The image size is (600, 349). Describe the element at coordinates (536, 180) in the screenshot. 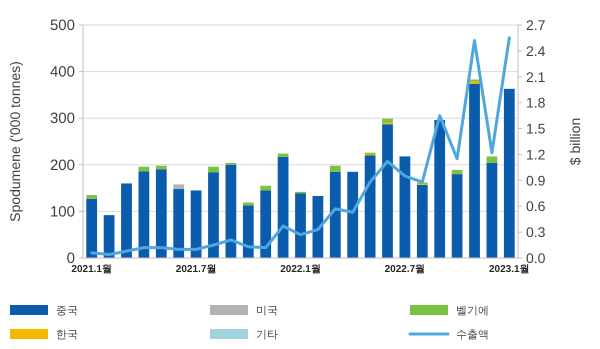

I see `y2-tick-label: 0.9` at that location.